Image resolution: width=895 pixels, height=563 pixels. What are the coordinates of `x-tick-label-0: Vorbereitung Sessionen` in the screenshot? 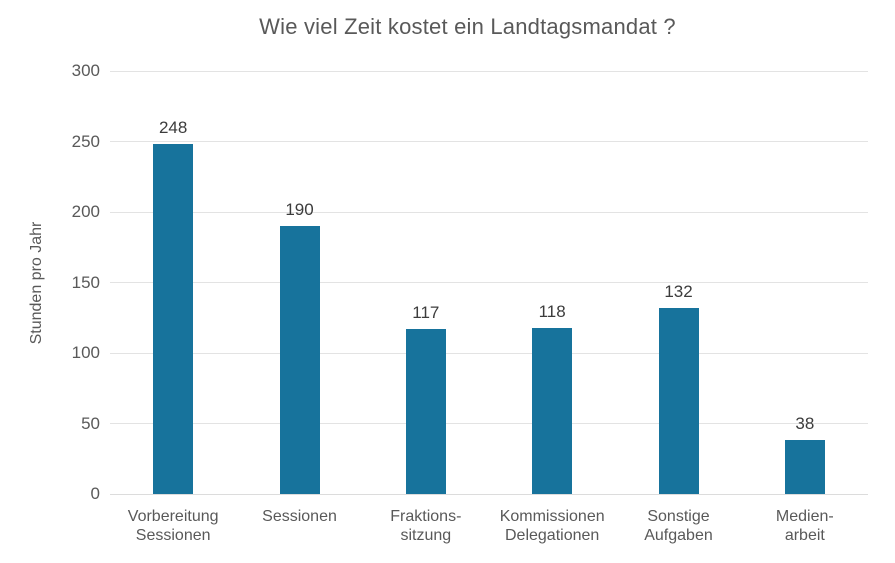 It's located at (173, 526).